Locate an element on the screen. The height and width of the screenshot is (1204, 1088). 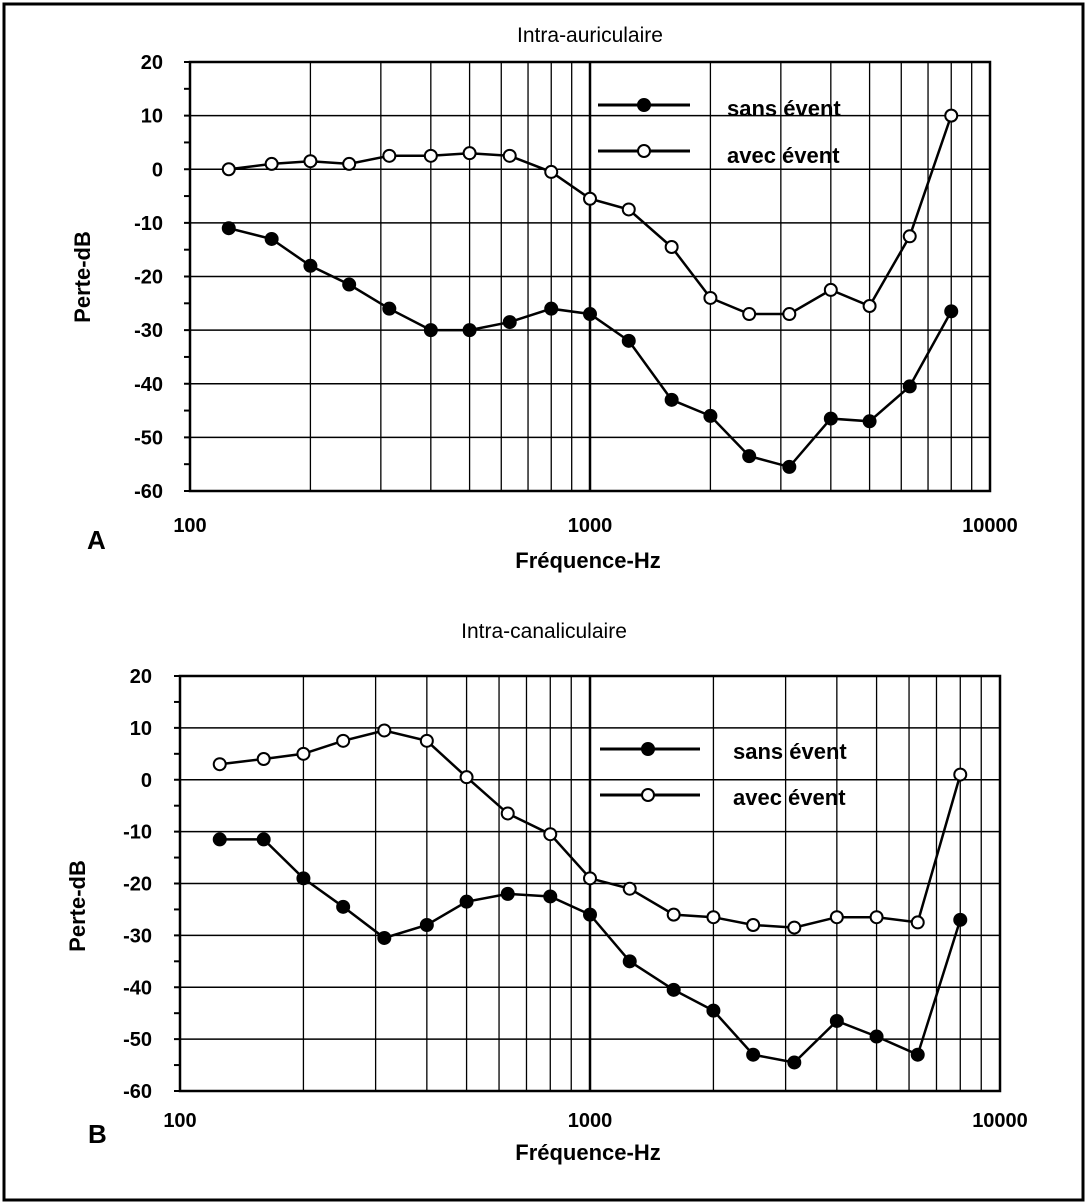
x-tick-labels: 100 1000 10000 is located at coordinates (595, 1121).